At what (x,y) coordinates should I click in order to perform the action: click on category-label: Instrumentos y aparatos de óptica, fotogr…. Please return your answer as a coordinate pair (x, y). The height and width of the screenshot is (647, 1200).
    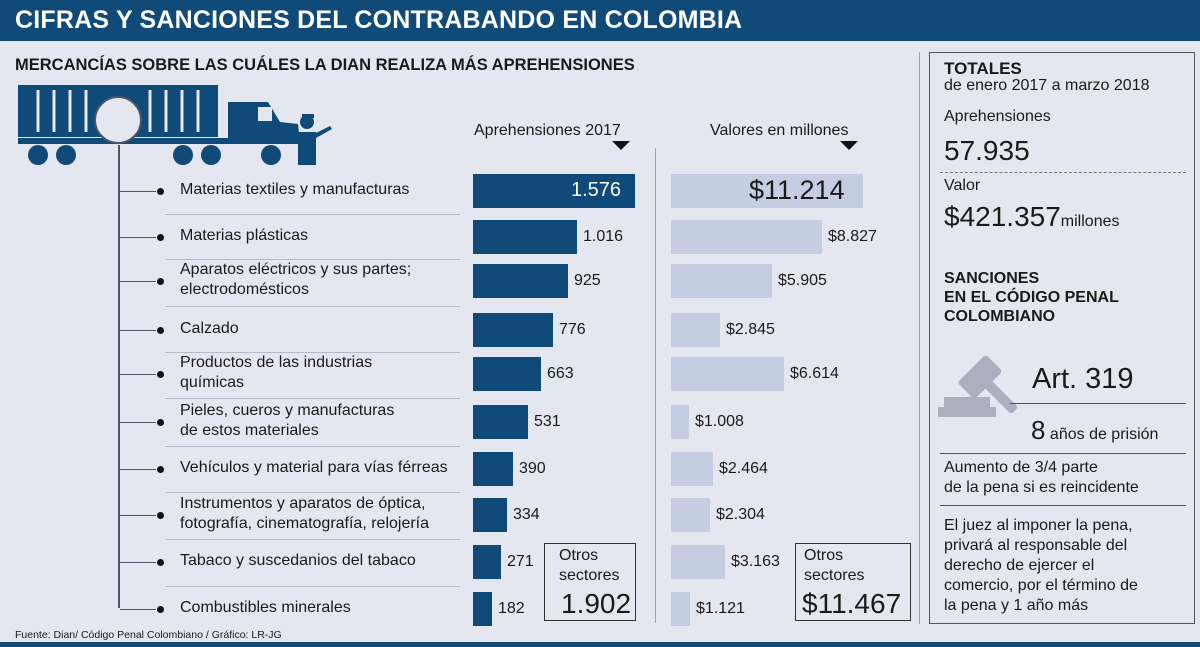
    Looking at the image, I should click on (325, 514).